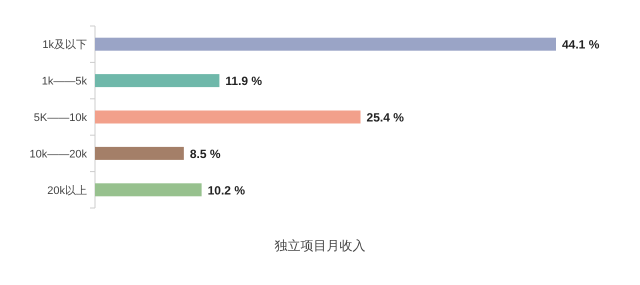 This screenshot has width=640, height=285. What do you see at coordinates (227, 190) in the screenshot?
I see `data-label: 10.2 %` at bounding box center [227, 190].